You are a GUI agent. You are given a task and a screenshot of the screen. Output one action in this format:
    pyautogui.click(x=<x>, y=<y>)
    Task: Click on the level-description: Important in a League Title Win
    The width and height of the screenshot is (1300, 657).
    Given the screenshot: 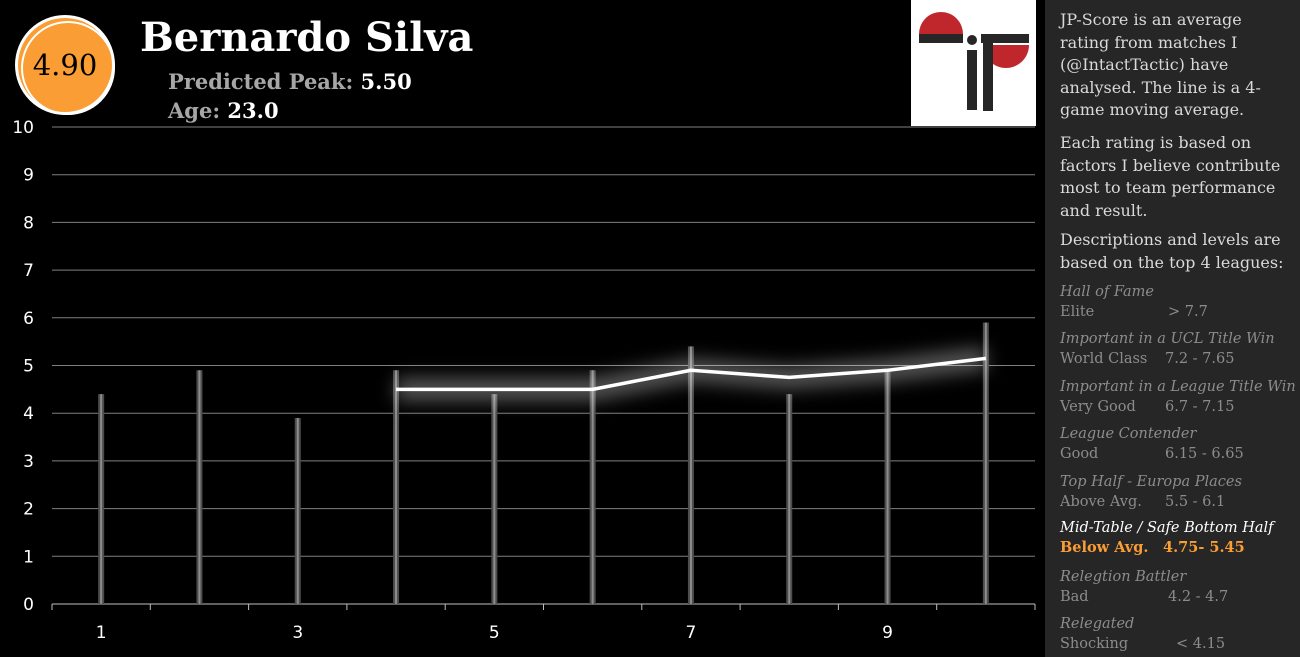 What is the action you would take?
    pyautogui.click(x=1178, y=387)
    